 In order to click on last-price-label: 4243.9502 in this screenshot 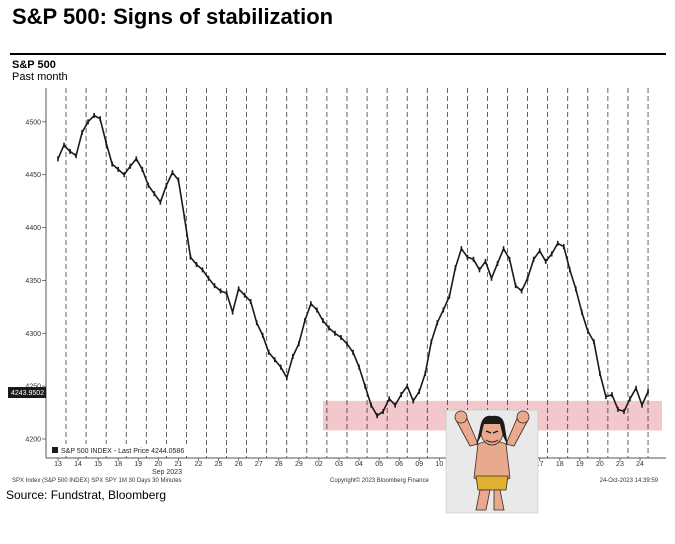, I will do `click(27, 393)`.